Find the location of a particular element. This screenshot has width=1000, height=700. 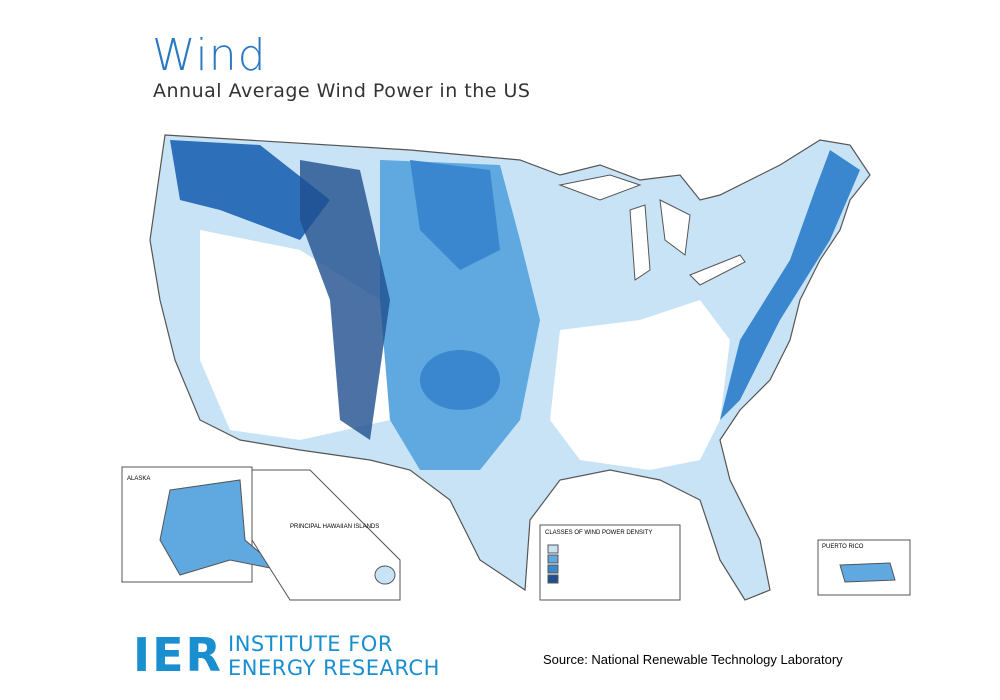

northwest-zone is located at coordinates (250, 190).